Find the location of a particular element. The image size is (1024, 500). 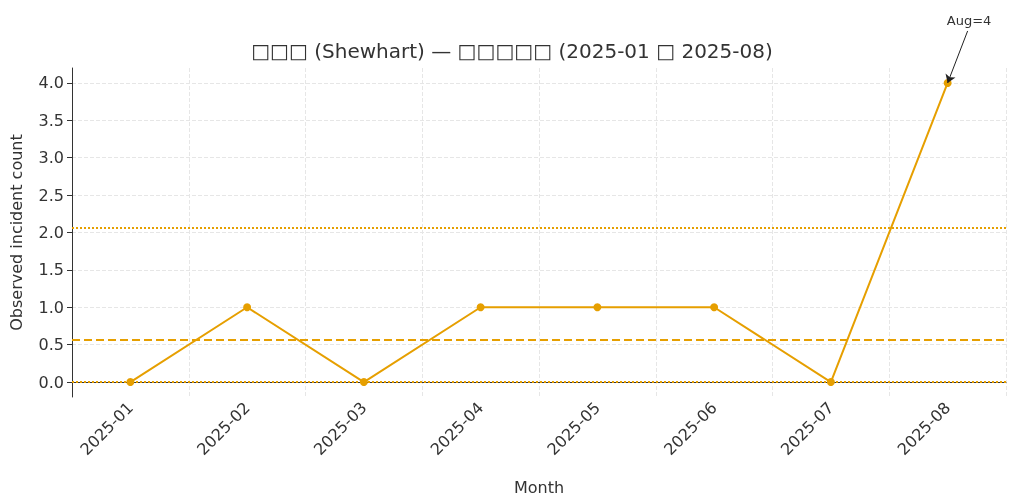

annotation: Aug=4 is located at coordinates (969, 21).